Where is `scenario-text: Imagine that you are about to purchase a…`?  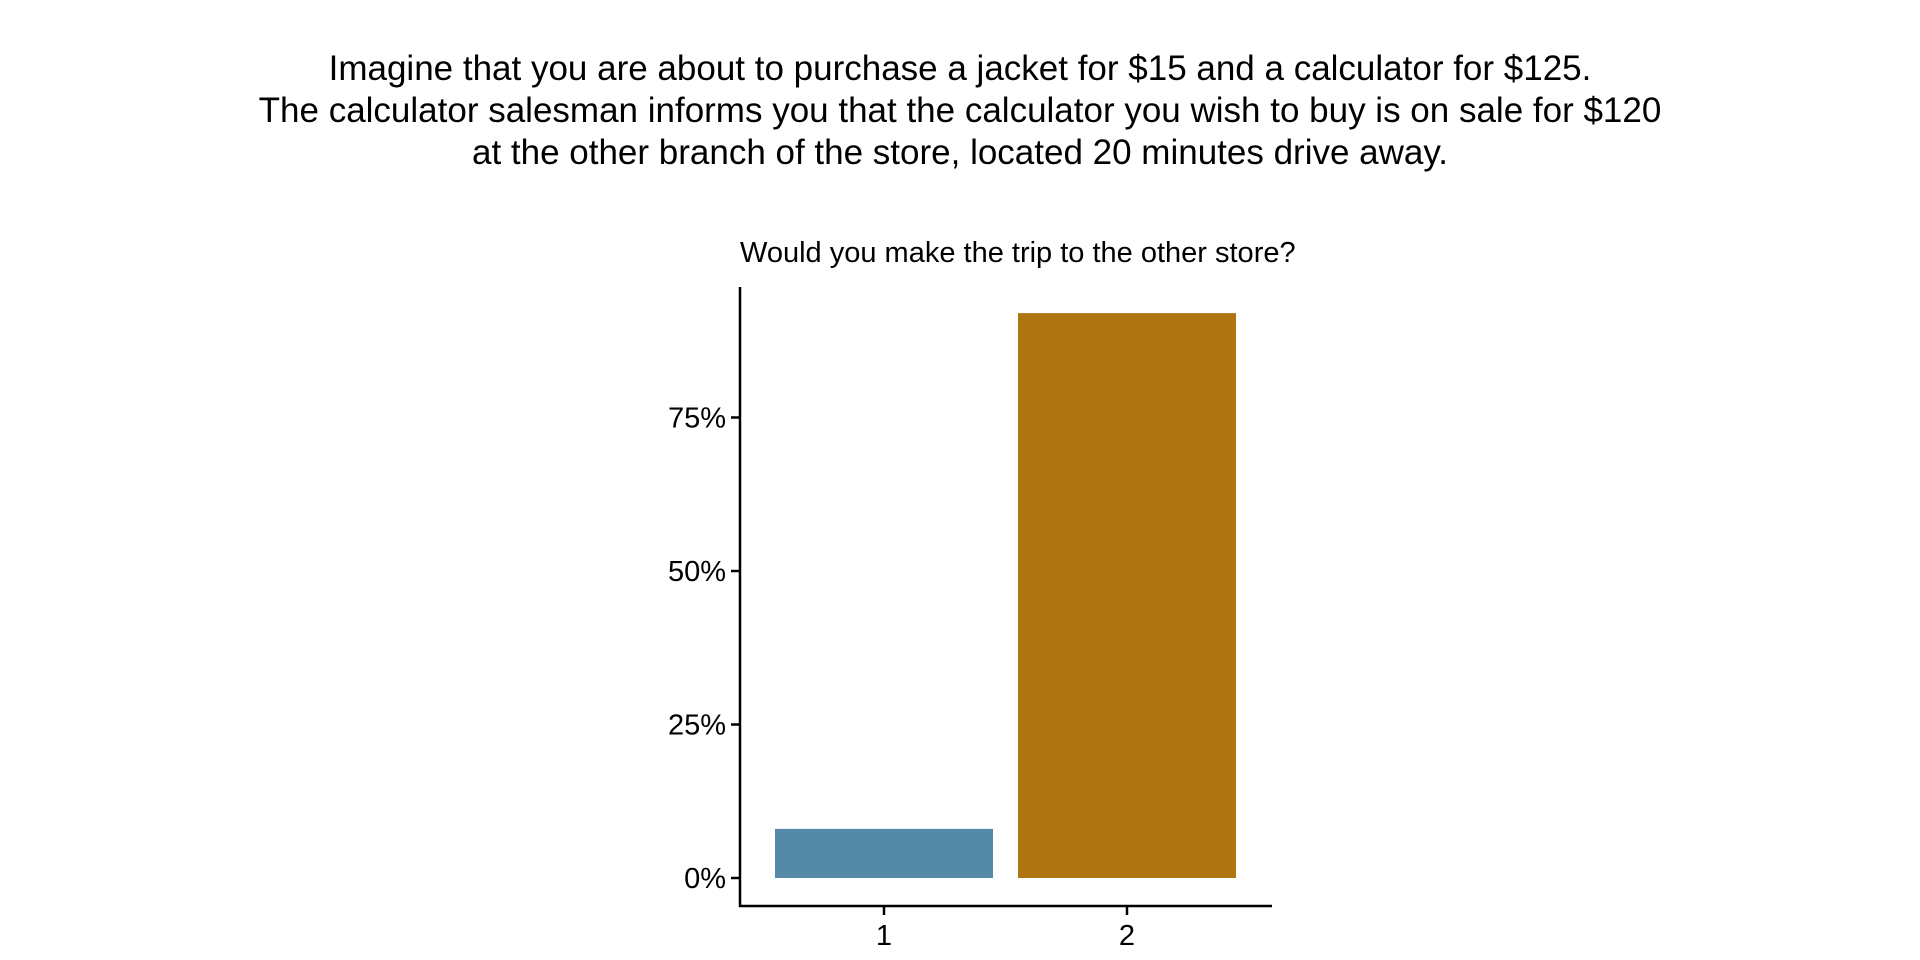
scenario-text: Imagine that you are about to purchase a… is located at coordinates (960, 111).